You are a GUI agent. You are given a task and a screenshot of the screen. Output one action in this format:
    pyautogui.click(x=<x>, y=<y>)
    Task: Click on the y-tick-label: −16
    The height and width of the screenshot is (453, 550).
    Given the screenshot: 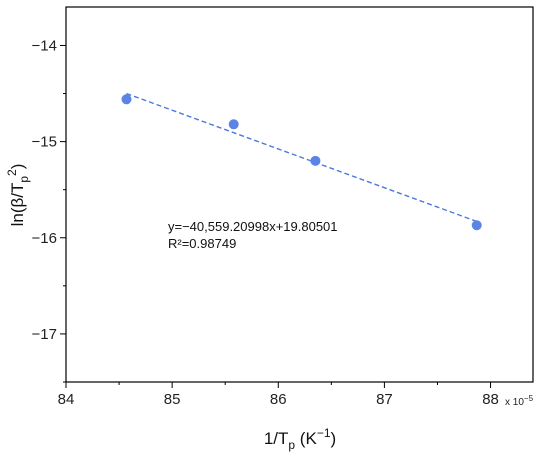 What is the action you would take?
    pyautogui.click(x=44, y=238)
    